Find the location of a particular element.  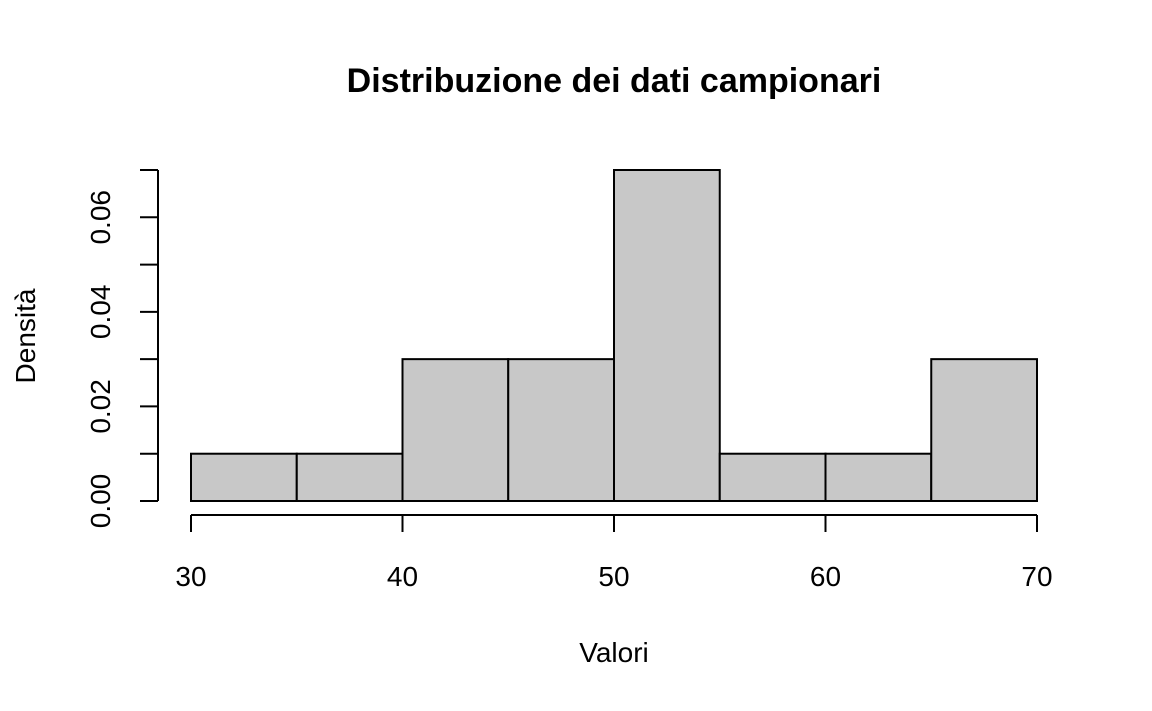

y-axis: 0.00 0.02 0.04 0.06 is located at coordinates (122, 349).